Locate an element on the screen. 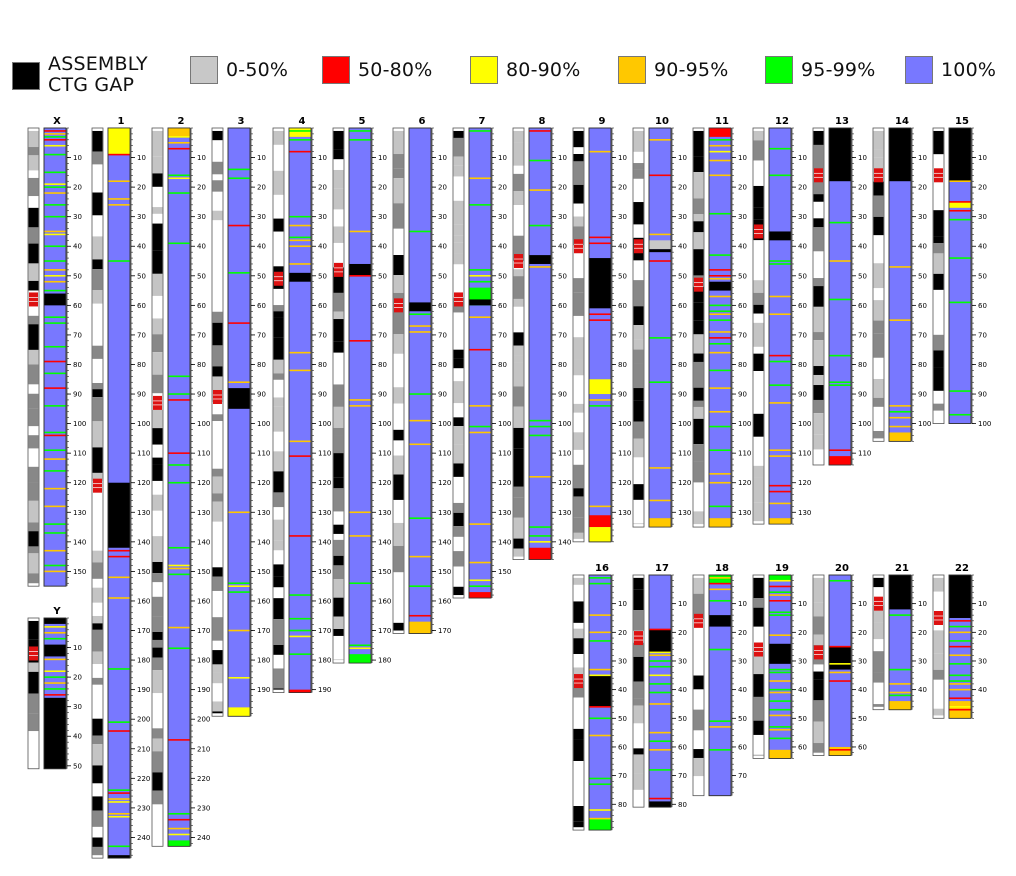 The image size is (1016, 876). tick-label: 60 is located at coordinates (622, 747).